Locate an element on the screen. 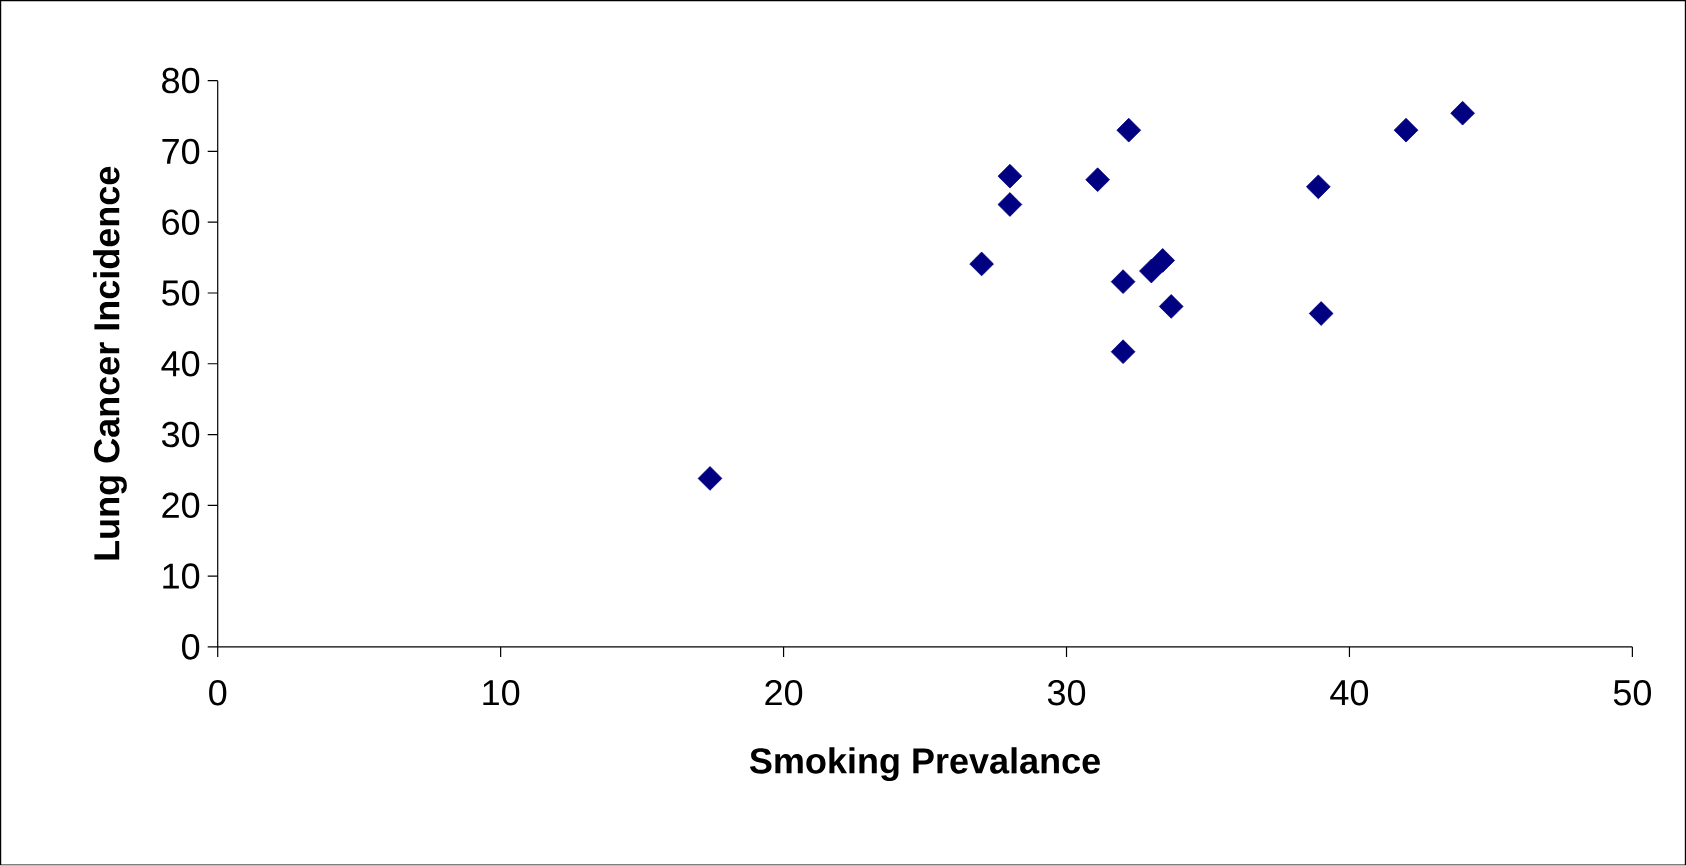 The height and width of the screenshot is (866, 1686). x-tick-label: 30 is located at coordinates (1066, 693).